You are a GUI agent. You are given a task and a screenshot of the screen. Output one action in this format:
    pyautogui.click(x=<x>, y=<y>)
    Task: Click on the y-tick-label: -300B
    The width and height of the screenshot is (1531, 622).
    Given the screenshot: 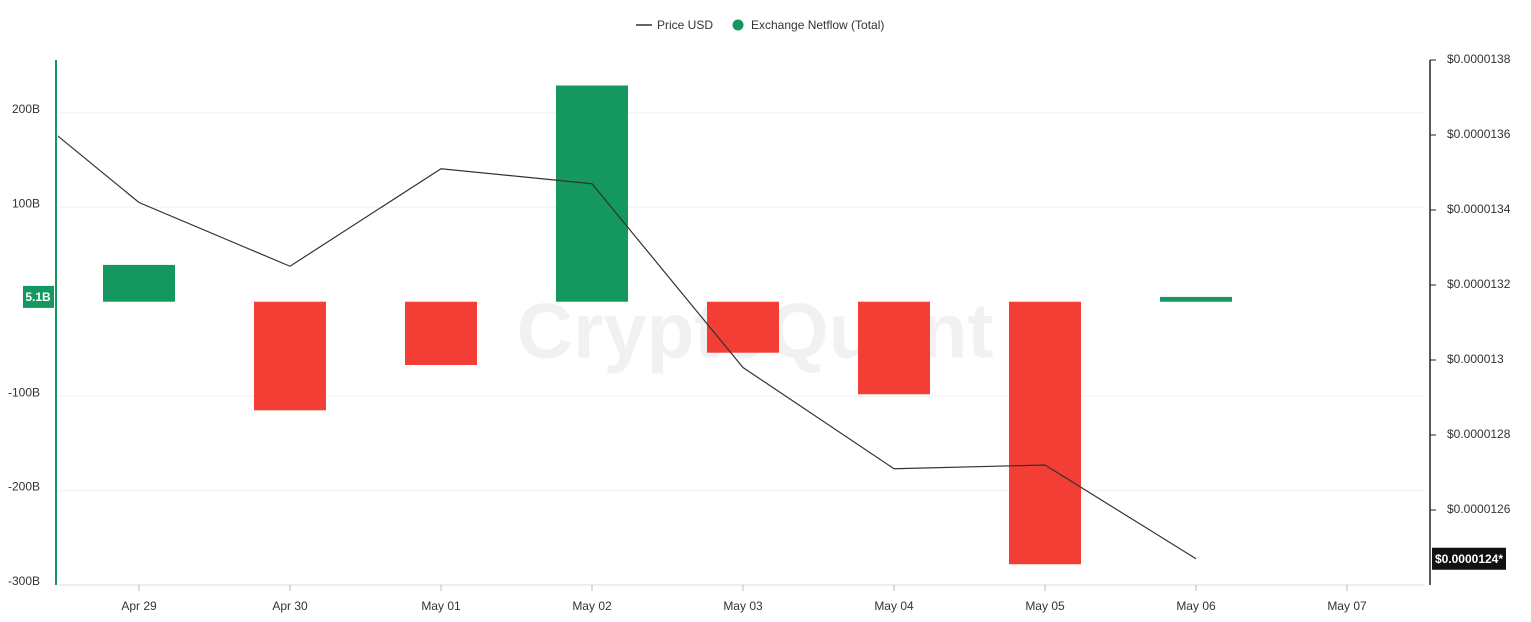 What is the action you would take?
    pyautogui.click(x=24, y=581)
    